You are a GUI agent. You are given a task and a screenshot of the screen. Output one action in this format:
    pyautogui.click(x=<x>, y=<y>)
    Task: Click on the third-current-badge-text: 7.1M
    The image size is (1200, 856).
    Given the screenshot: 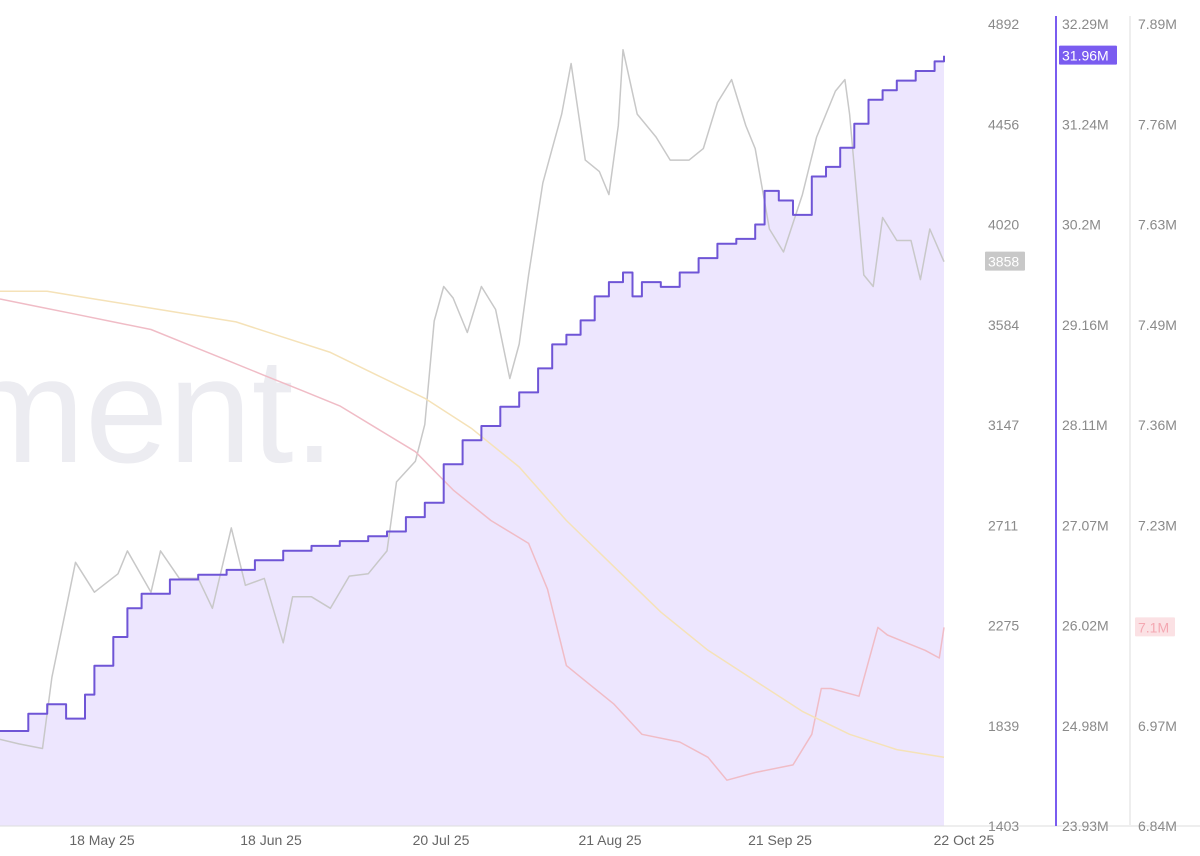 What is the action you would take?
    pyautogui.click(x=1153, y=627)
    